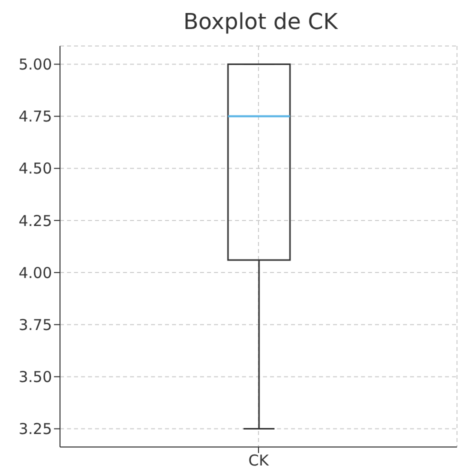 The image size is (461, 471). What do you see at coordinates (260, 22) in the screenshot?
I see `chart-title: Boxplot de CK` at bounding box center [260, 22].